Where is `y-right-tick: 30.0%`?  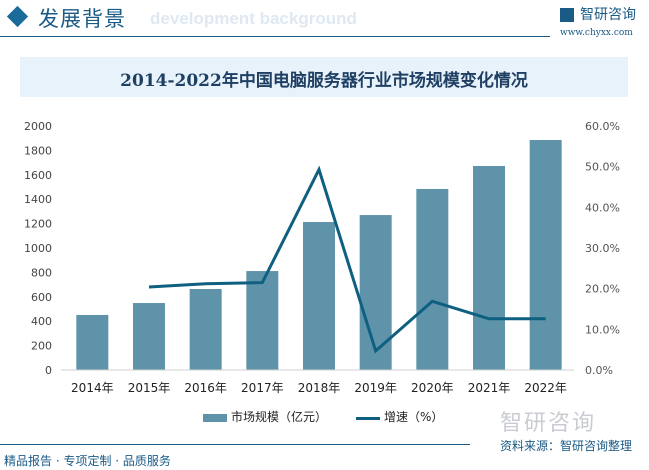 y-right-tick: 30.0% is located at coordinates (602, 248).